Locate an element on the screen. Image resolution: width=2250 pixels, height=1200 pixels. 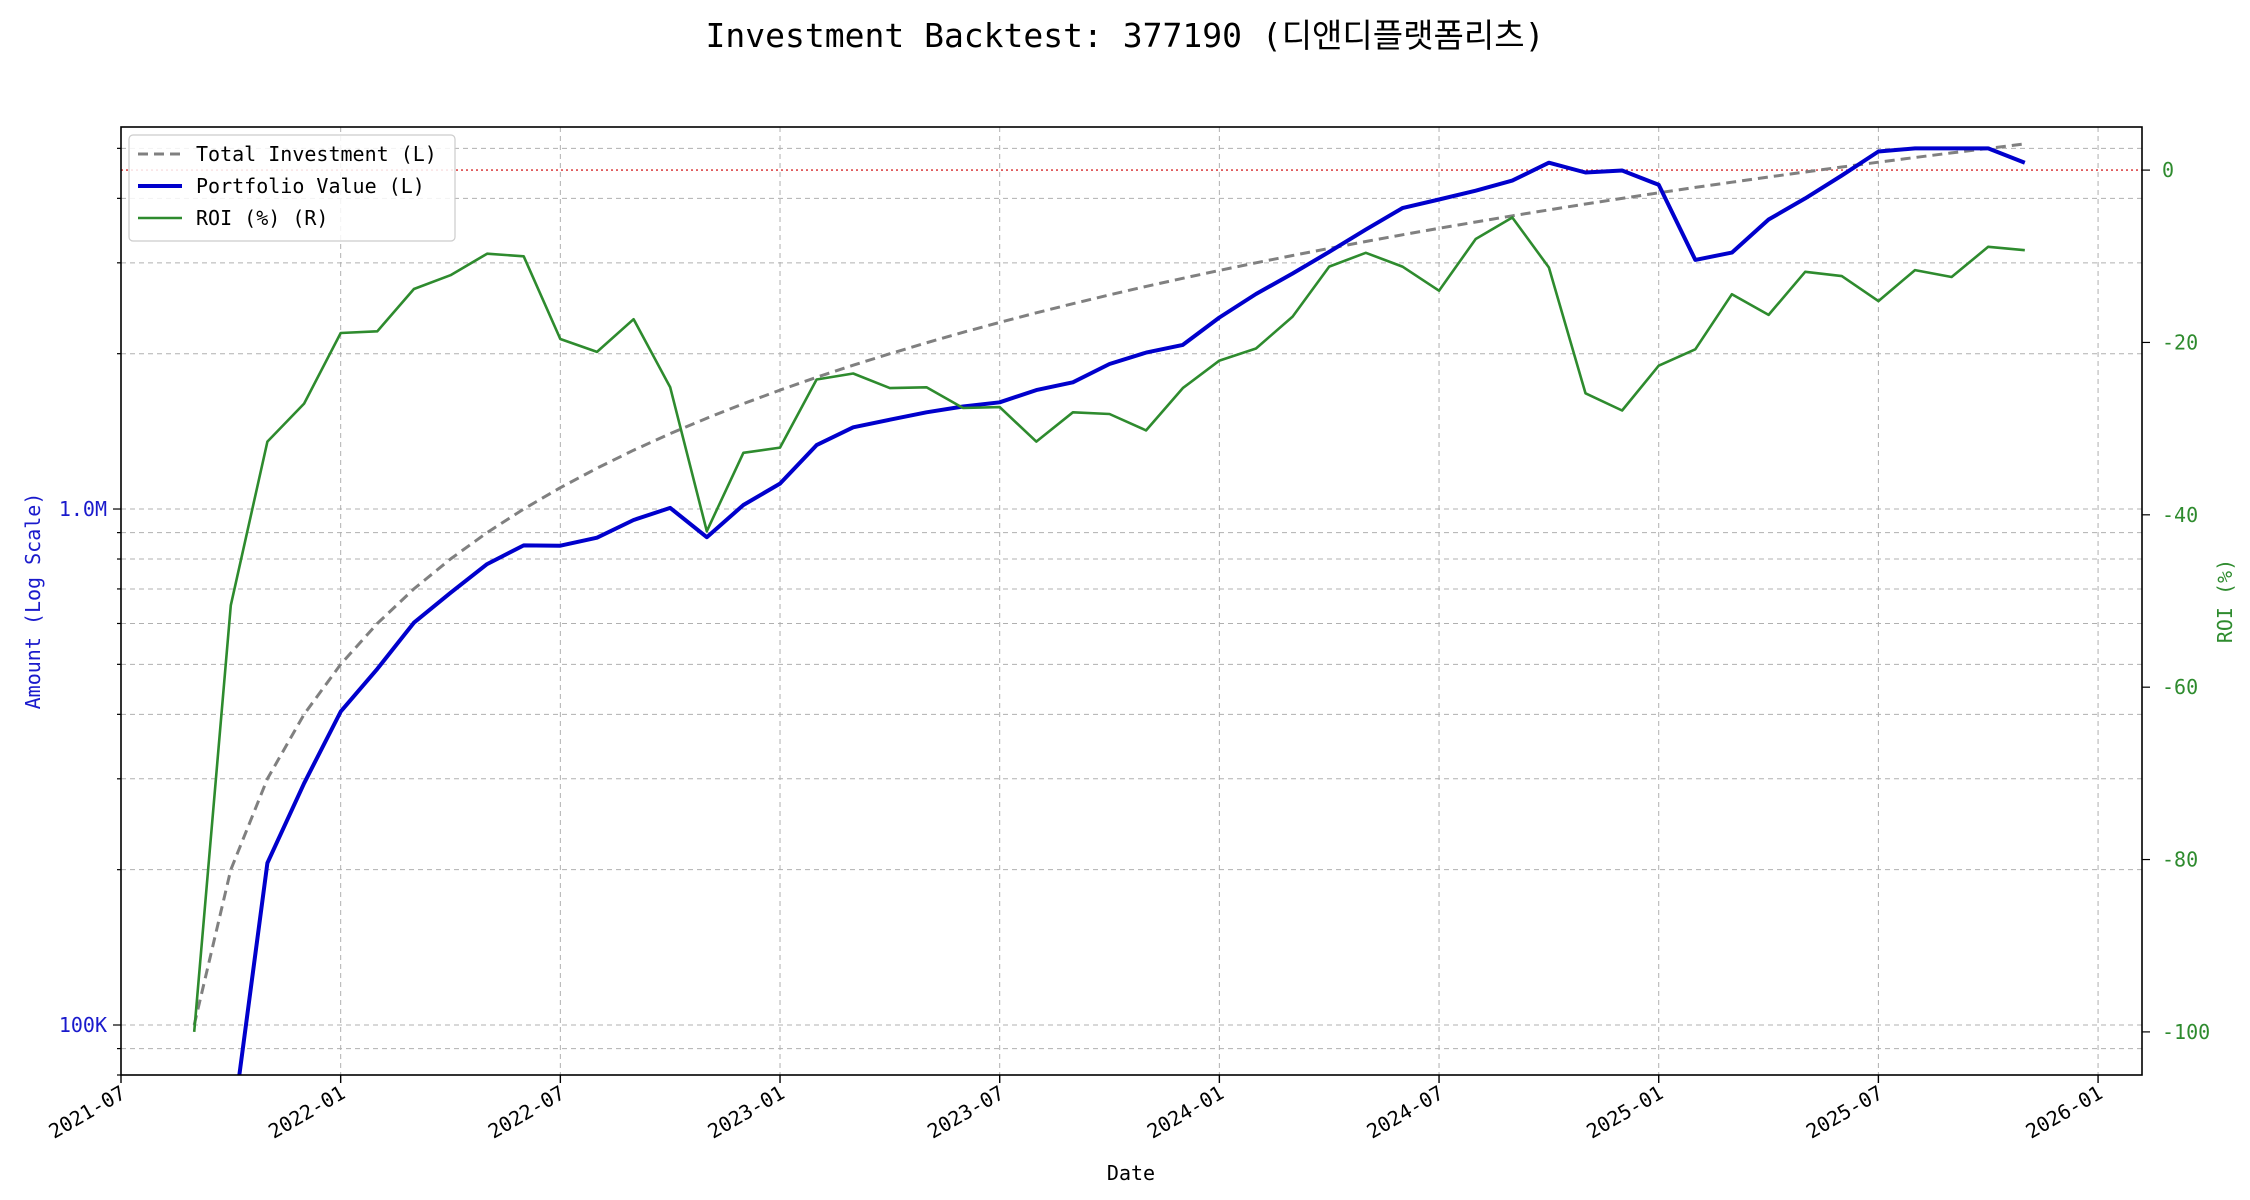
legend-label-roi: ROI (%) (R) is located at coordinates (262, 218).